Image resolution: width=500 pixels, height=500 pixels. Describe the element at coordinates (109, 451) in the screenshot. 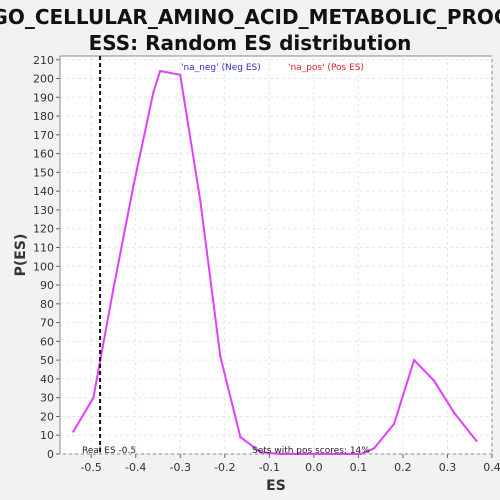

I see `real-es-label: Real ES -0.5` at that location.